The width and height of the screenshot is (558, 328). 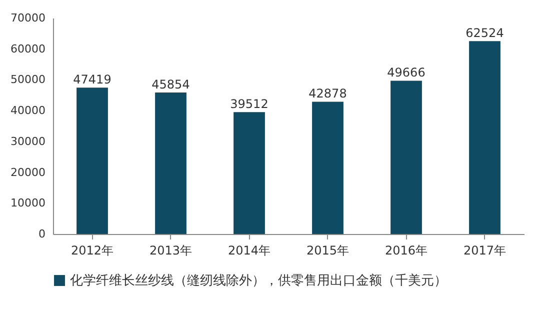 I want to click on x-tick-label: 2013年, so click(x=170, y=251).